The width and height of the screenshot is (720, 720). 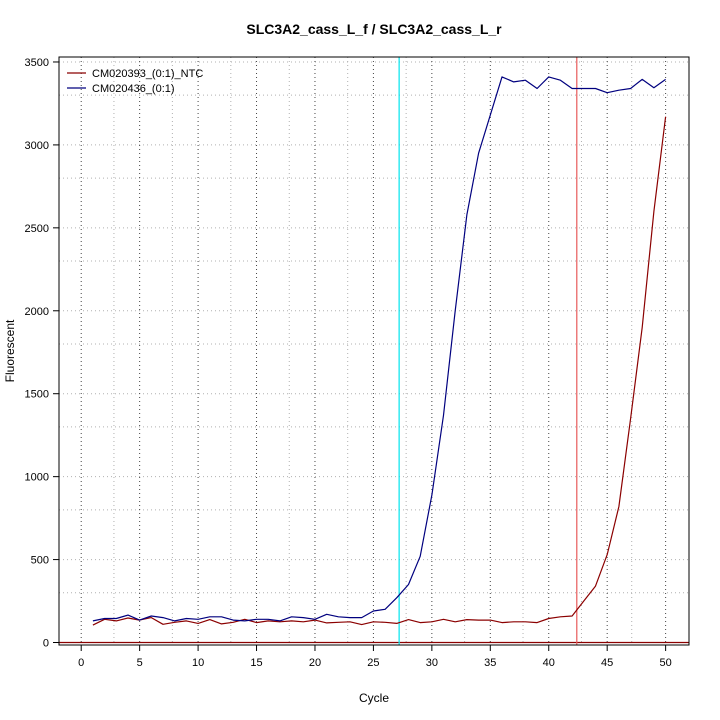 What do you see at coordinates (133, 89) in the screenshot?
I see `legend-label-2: CM020436_(0:1)` at bounding box center [133, 89].